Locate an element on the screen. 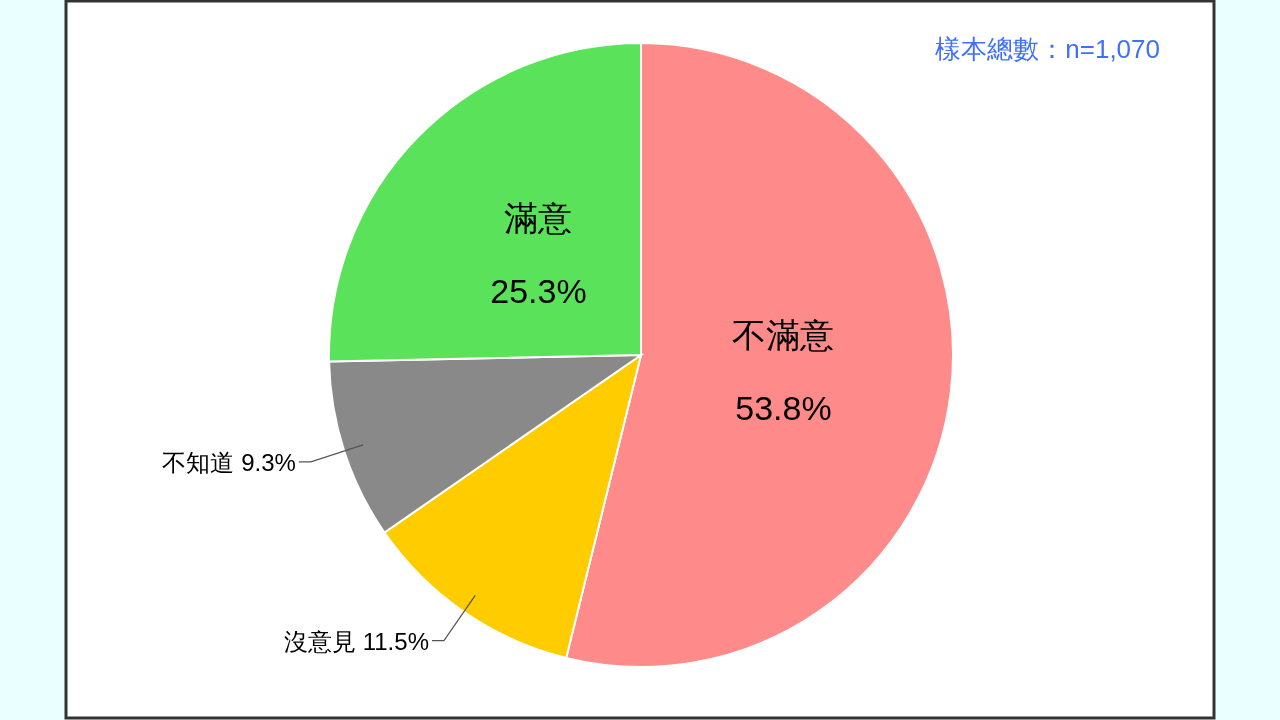 This screenshot has height=720, width=1280. data-label: 11.5% is located at coordinates (395, 641).